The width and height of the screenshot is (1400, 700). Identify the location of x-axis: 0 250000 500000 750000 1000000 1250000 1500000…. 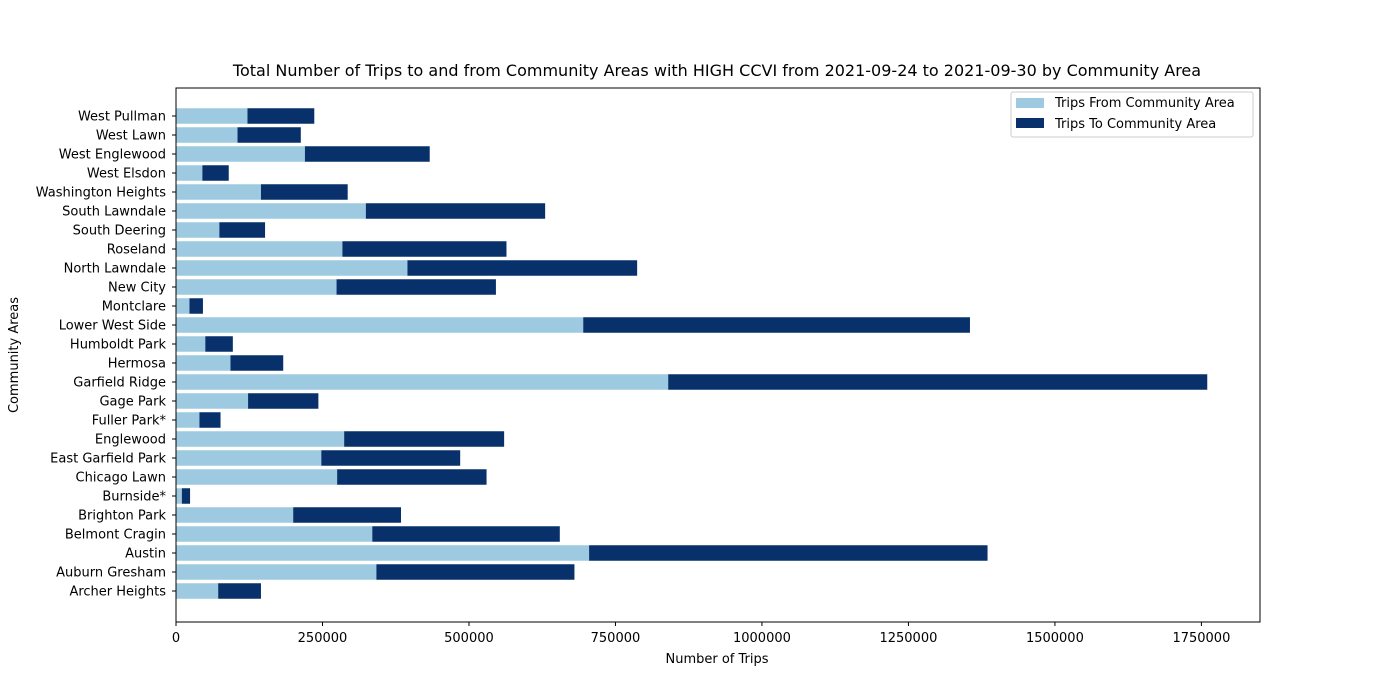
(701, 634).